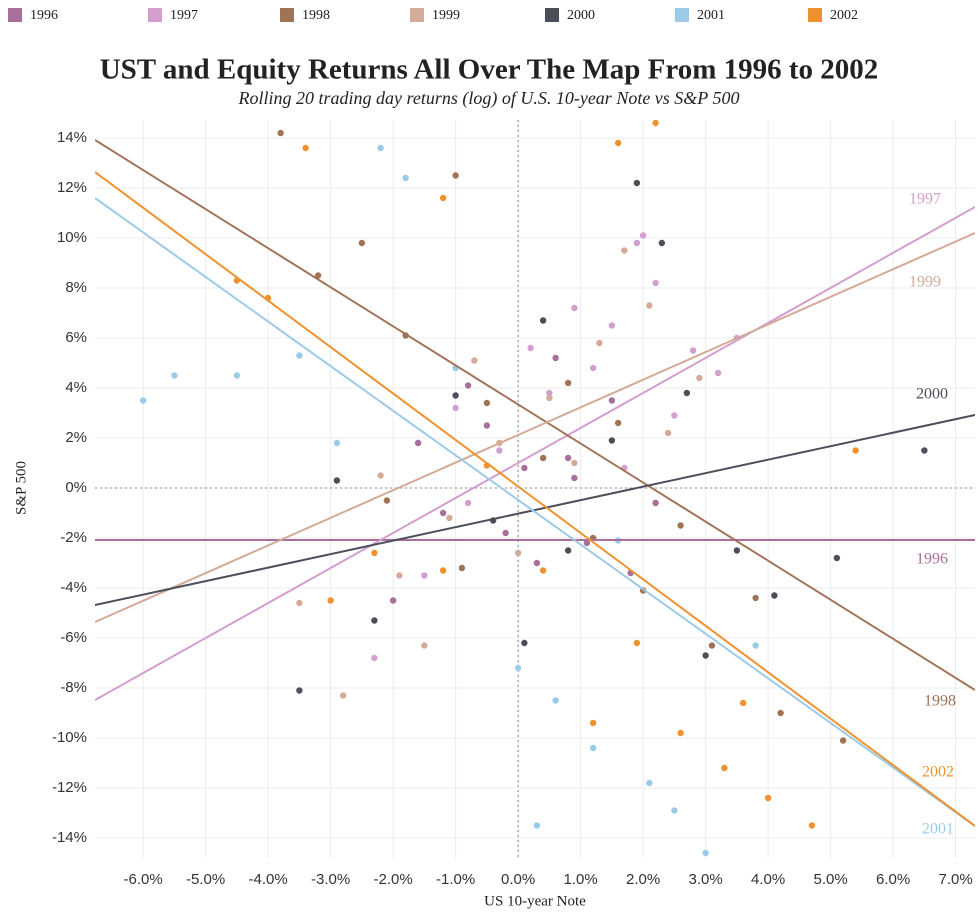 This screenshot has height=919, width=978. What do you see at coordinates (956, 879) in the screenshot?
I see `x-tick-label: 7.0%` at bounding box center [956, 879].